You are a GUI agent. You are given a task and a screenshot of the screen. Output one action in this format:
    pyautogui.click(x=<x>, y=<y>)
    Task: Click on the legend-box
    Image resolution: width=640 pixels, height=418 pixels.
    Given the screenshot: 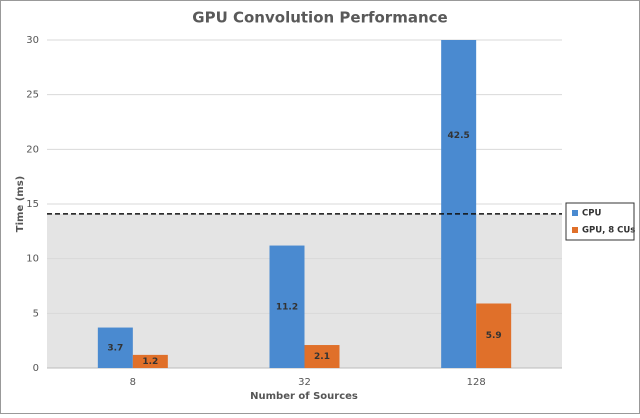 What is the action you would take?
    pyautogui.click(x=600, y=221)
    